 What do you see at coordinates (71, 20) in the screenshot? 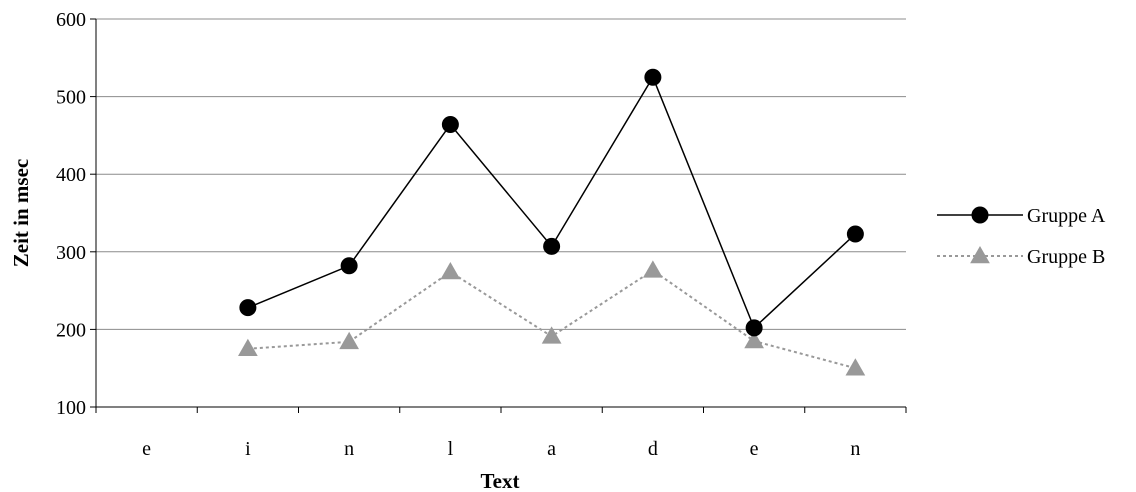
I see `y-tick-label: 600` at bounding box center [71, 20].